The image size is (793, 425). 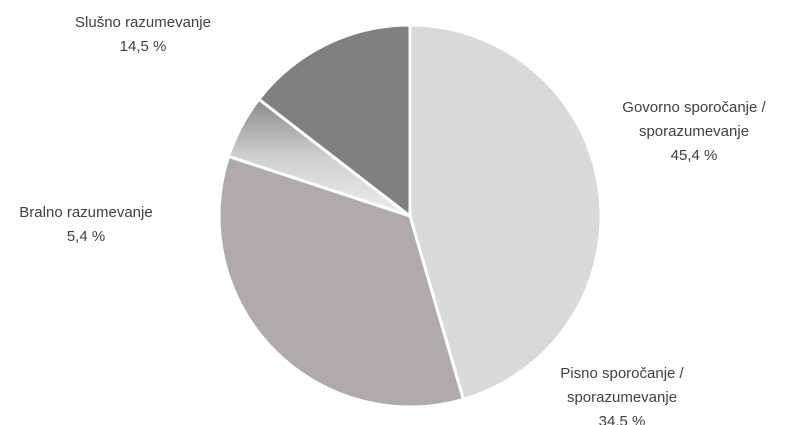 What do you see at coordinates (694, 155) in the screenshot?
I see `slice-value-govorno: 45,4 %` at bounding box center [694, 155].